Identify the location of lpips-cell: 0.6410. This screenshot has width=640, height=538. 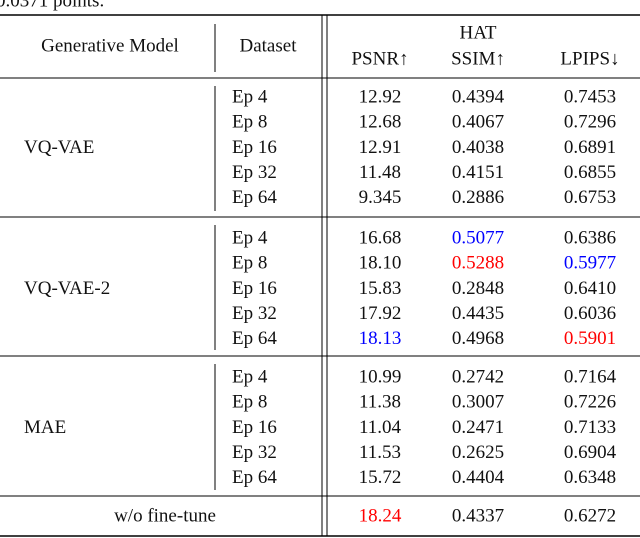
(590, 288).